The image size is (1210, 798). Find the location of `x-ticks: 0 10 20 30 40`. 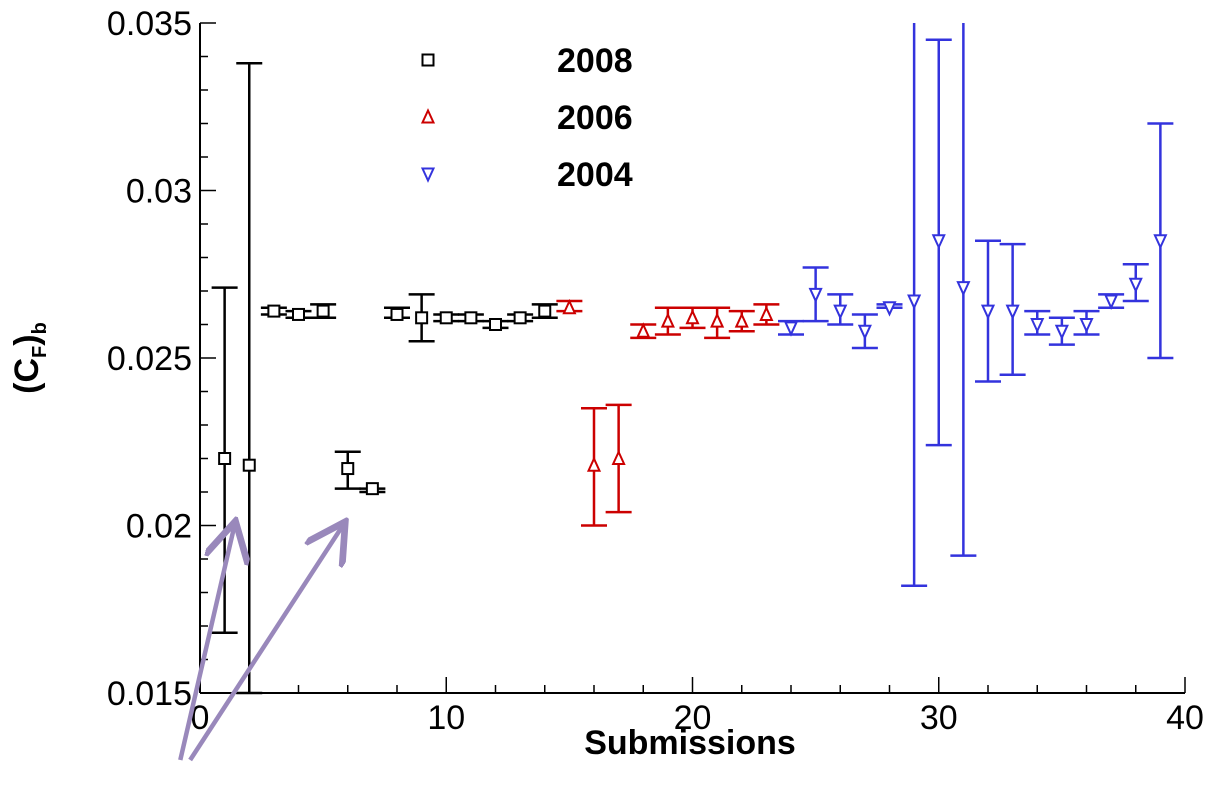

x-ticks: 0 10 20 30 40 is located at coordinates (697, 707).